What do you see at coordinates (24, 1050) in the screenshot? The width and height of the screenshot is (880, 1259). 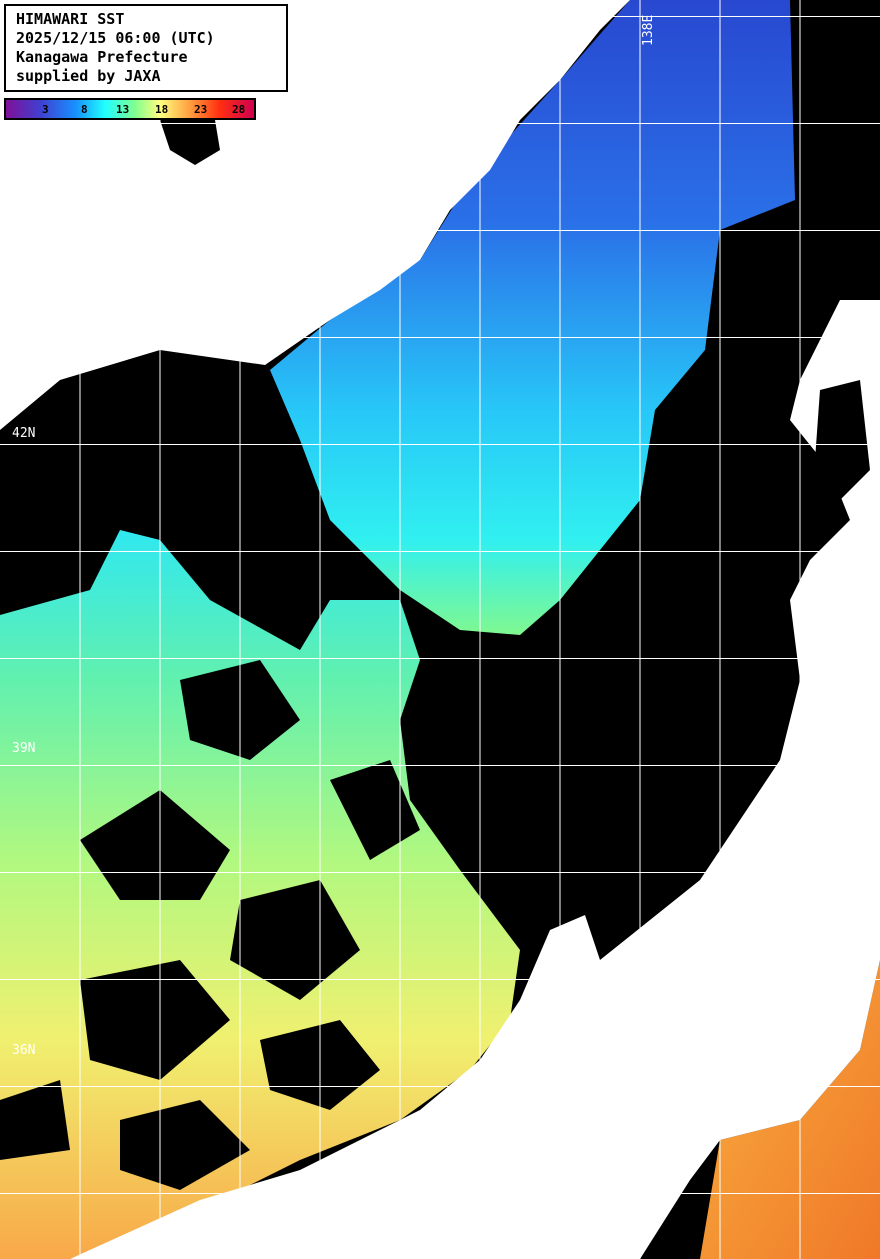 I see `lat-label-36n: 36N` at bounding box center [24, 1050].